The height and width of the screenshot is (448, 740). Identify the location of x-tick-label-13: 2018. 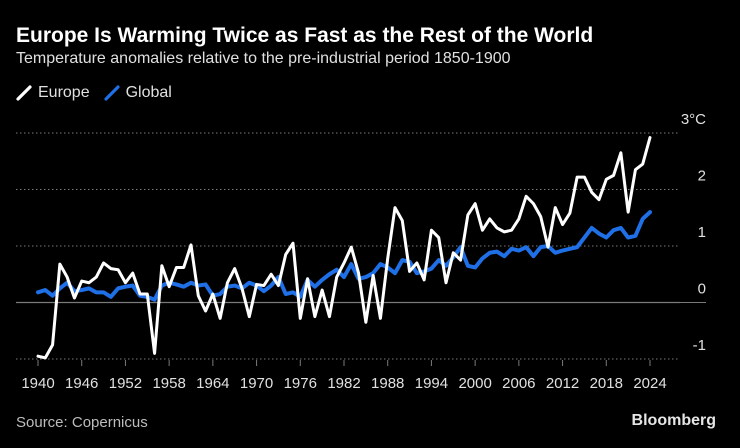
(606, 383).